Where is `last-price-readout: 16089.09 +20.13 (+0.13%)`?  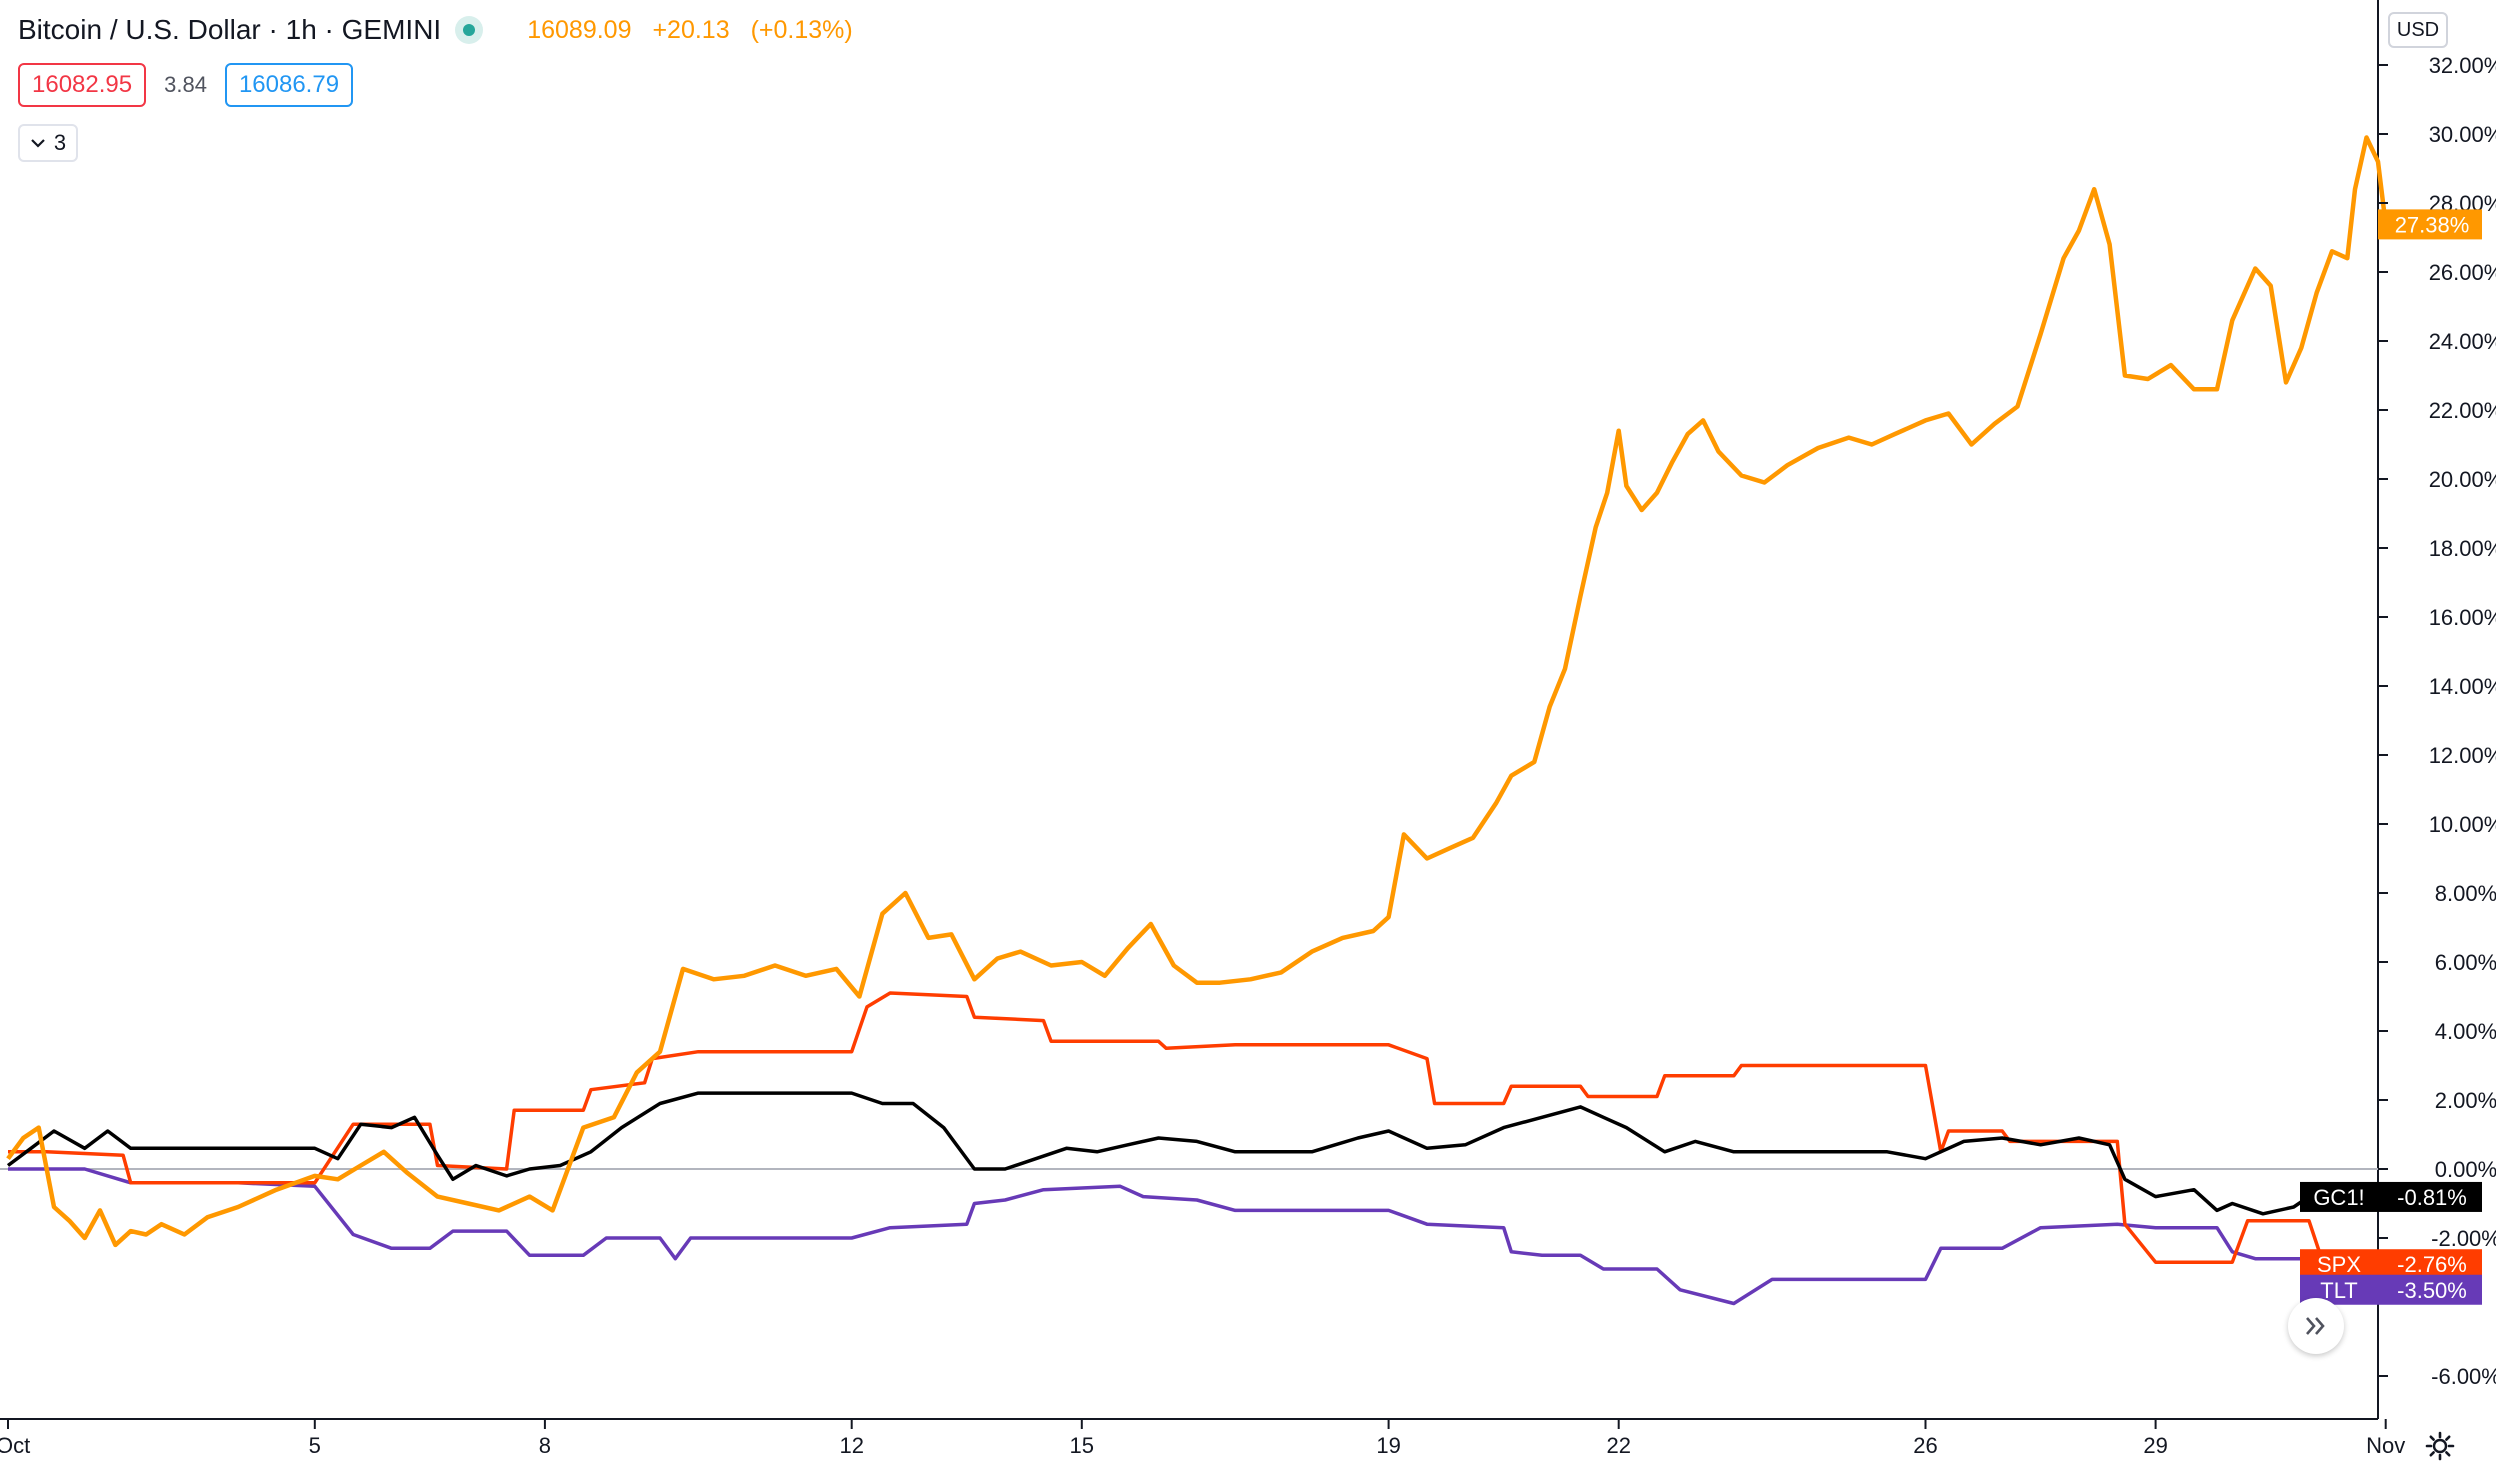
last-price-readout: 16089.09 +20.13 (+0.13%) is located at coordinates (697, 30).